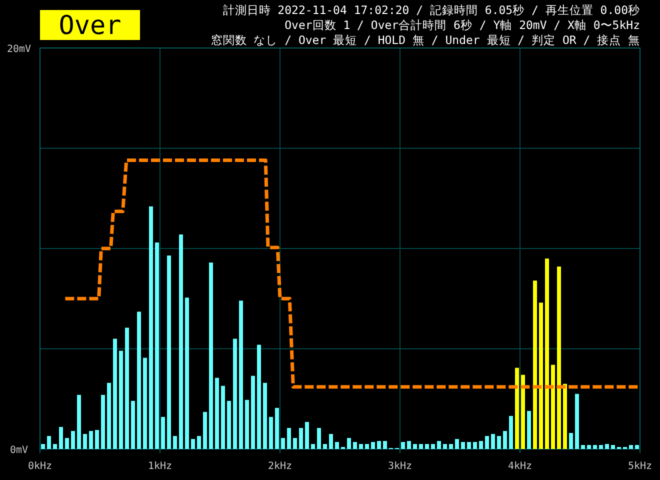 This screenshot has height=480, width=660. I want to click on text: Over回数 1 / Over合計時間 6秒 / Y軸 20mV / X軸 0〜5kHz, so click(462, 25).